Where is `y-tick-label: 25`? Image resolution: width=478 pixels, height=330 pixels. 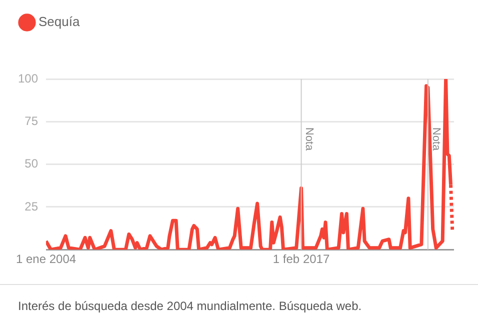
y-tick-label: 25 is located at coordinates (31, 206).